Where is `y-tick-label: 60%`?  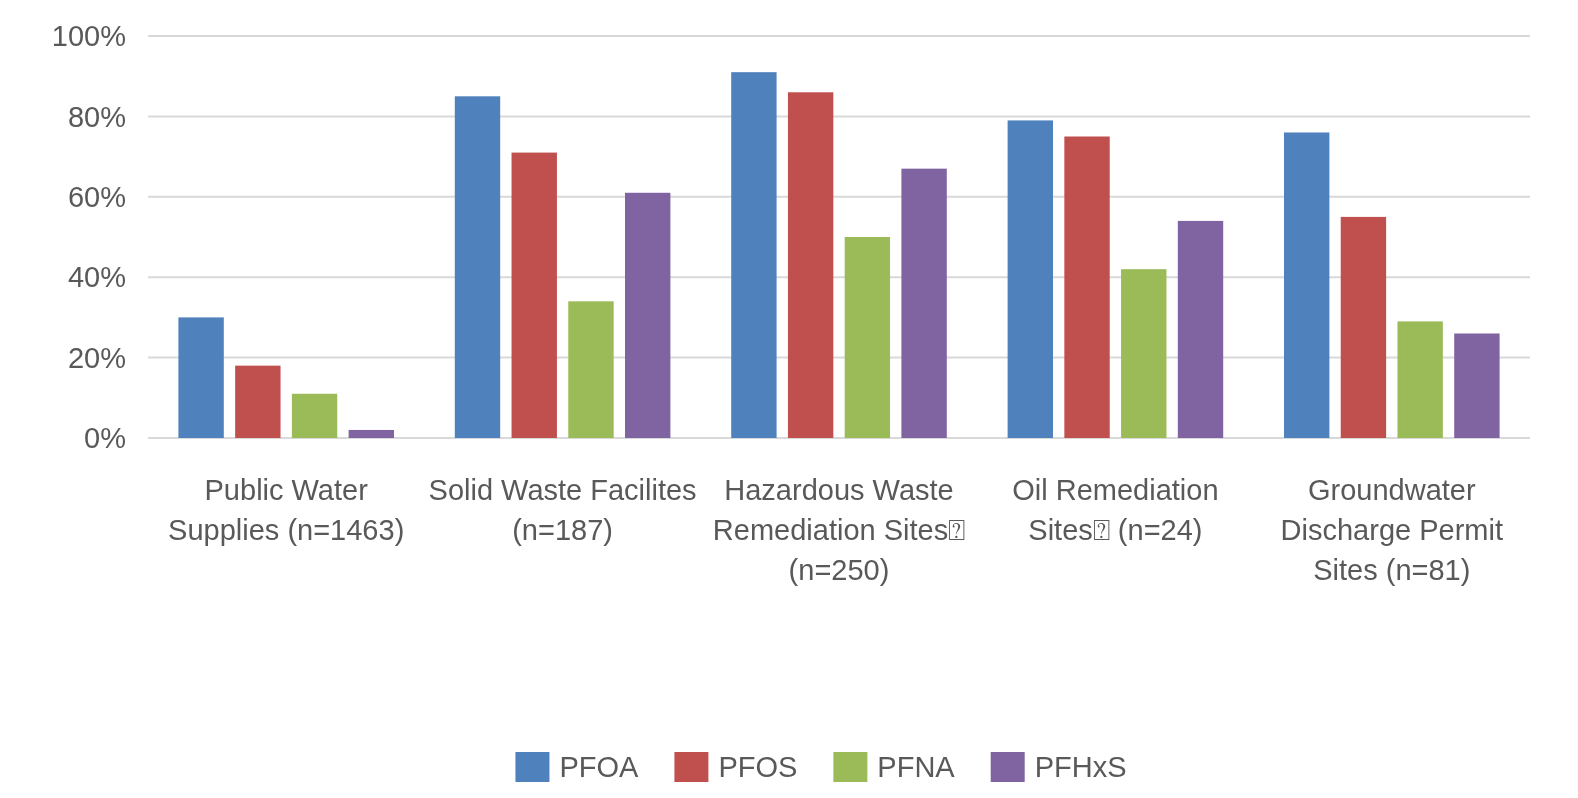
y-tick-label: 60% is located at coordinates (96, 196).